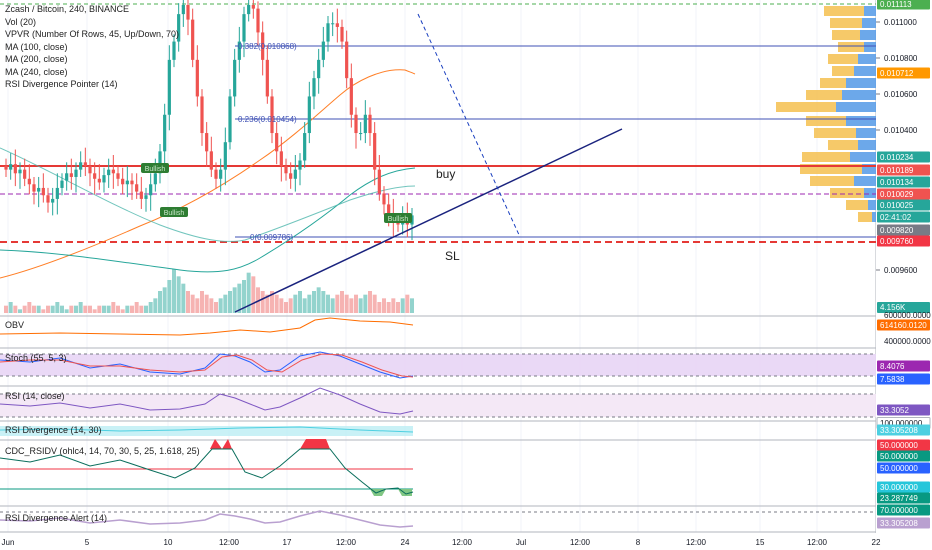 The height and width of the screenshot is (550, 932). Describe the element at coordinates (826, 114) in the screenshot. I see `volume-profile` at that location.